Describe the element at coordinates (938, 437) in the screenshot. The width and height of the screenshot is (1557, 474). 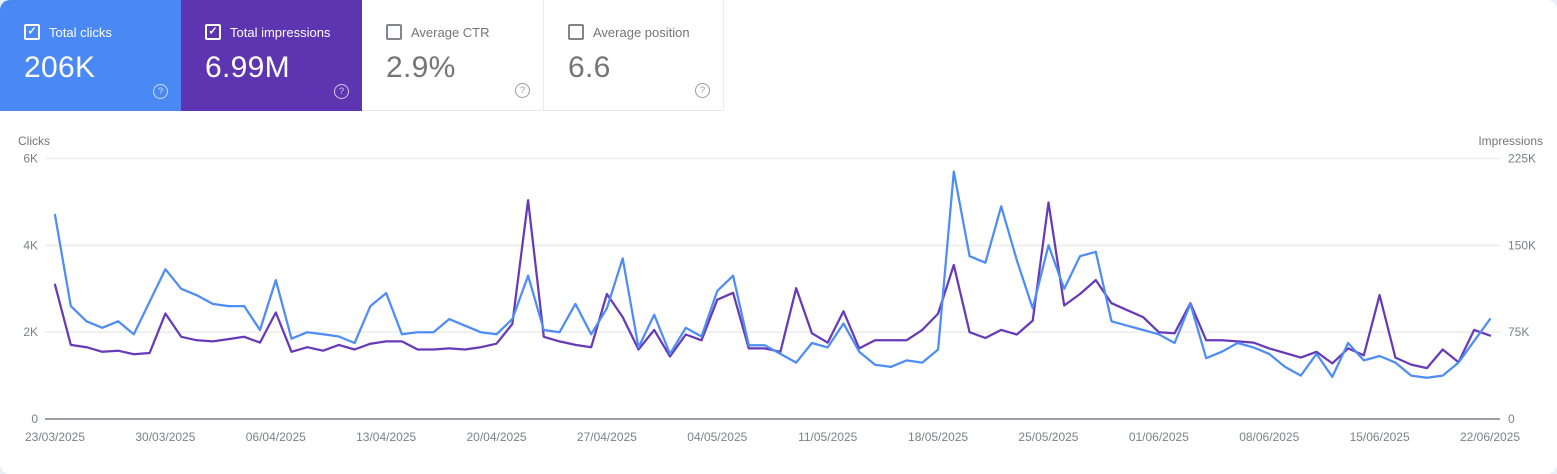
I see `x-axis-date-label: 18/05/2025` at that location.